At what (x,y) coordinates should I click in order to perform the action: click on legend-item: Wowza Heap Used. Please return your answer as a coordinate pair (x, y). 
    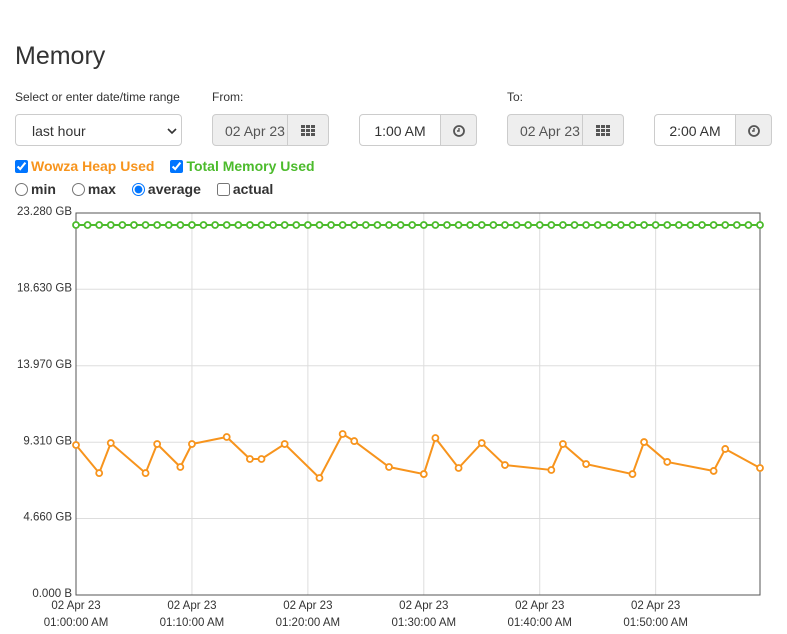
    Looking at the image, I should click on (84, 166).